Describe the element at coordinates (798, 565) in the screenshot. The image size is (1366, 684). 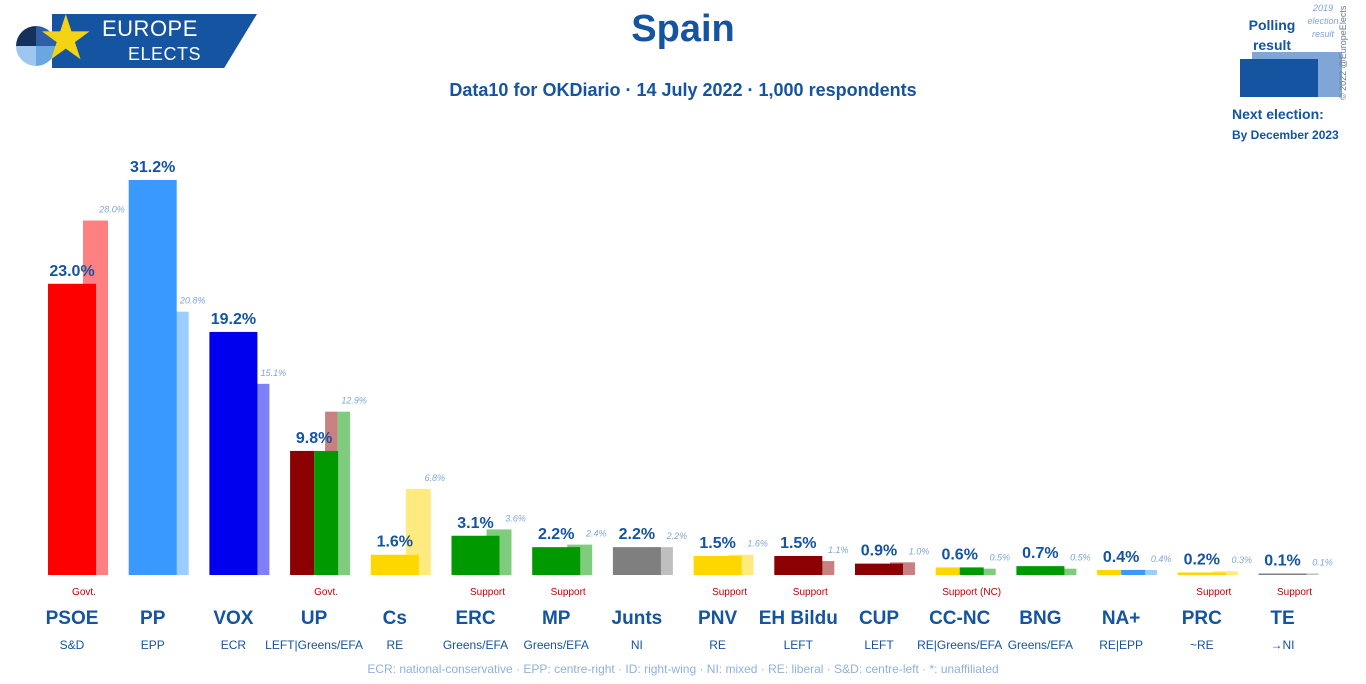
I see `bar-poll-eh-bildu` at that location.